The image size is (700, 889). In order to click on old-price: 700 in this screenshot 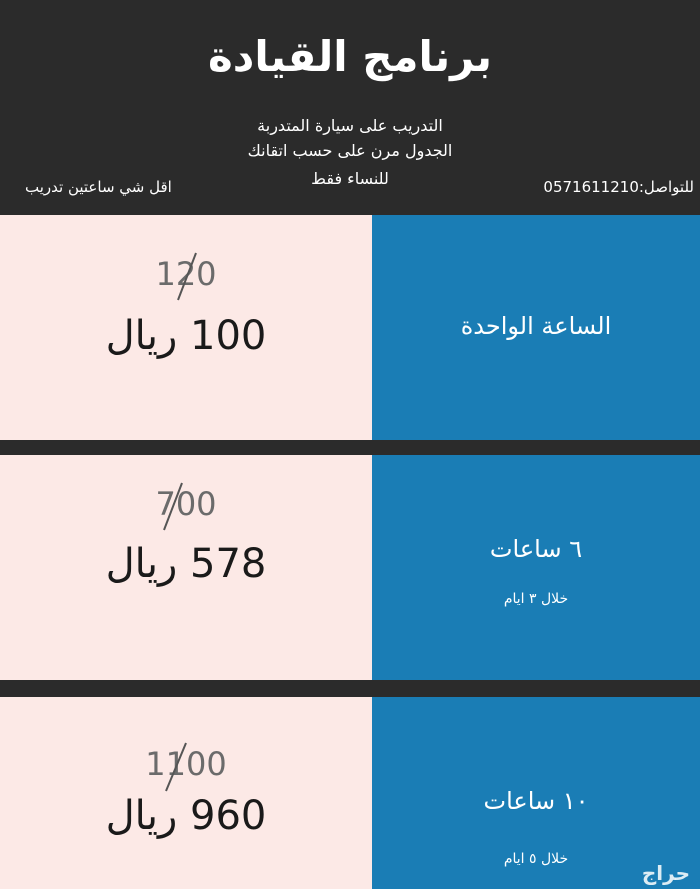, I will do `click(186, 504)`.